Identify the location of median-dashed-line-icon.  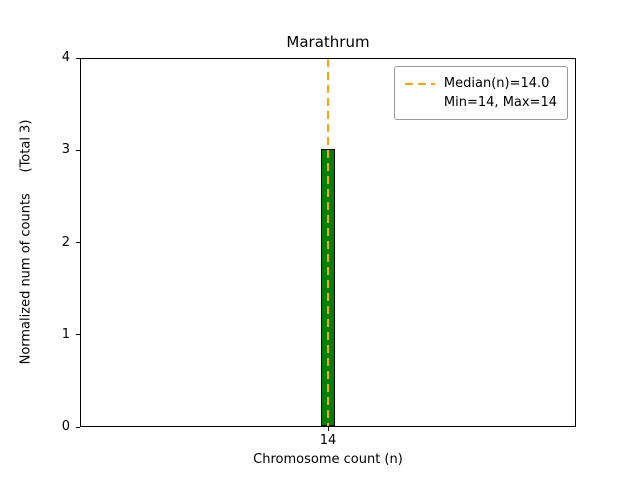
(419, 83).